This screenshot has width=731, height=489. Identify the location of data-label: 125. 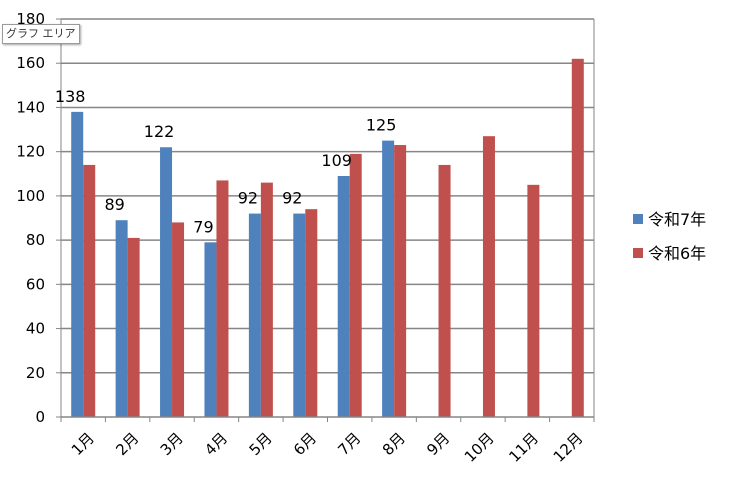
(381, 125).